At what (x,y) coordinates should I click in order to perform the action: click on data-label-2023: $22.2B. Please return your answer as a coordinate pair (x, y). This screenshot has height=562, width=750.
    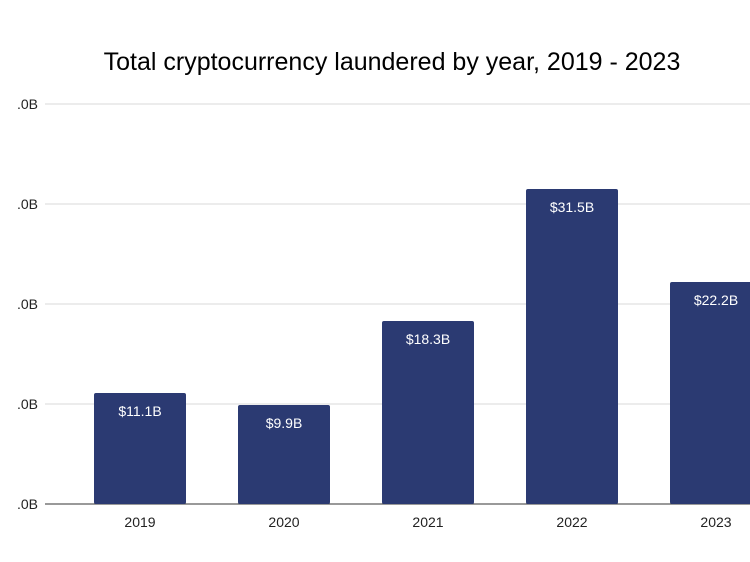
    Looking at the image, I should click on (716, 300).